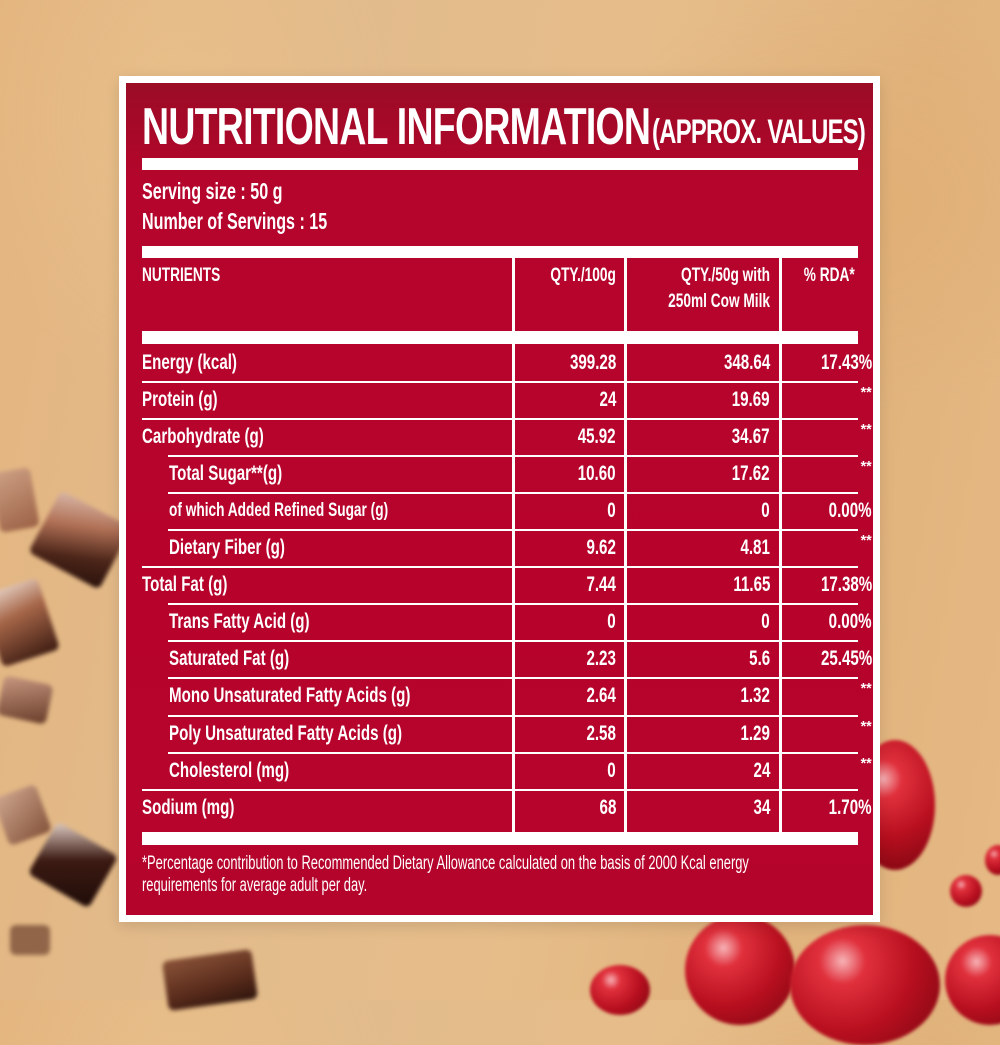  I want to click on table-row: Dietary Fiber (g) 9.62 4.81 **, so click(507, 548).